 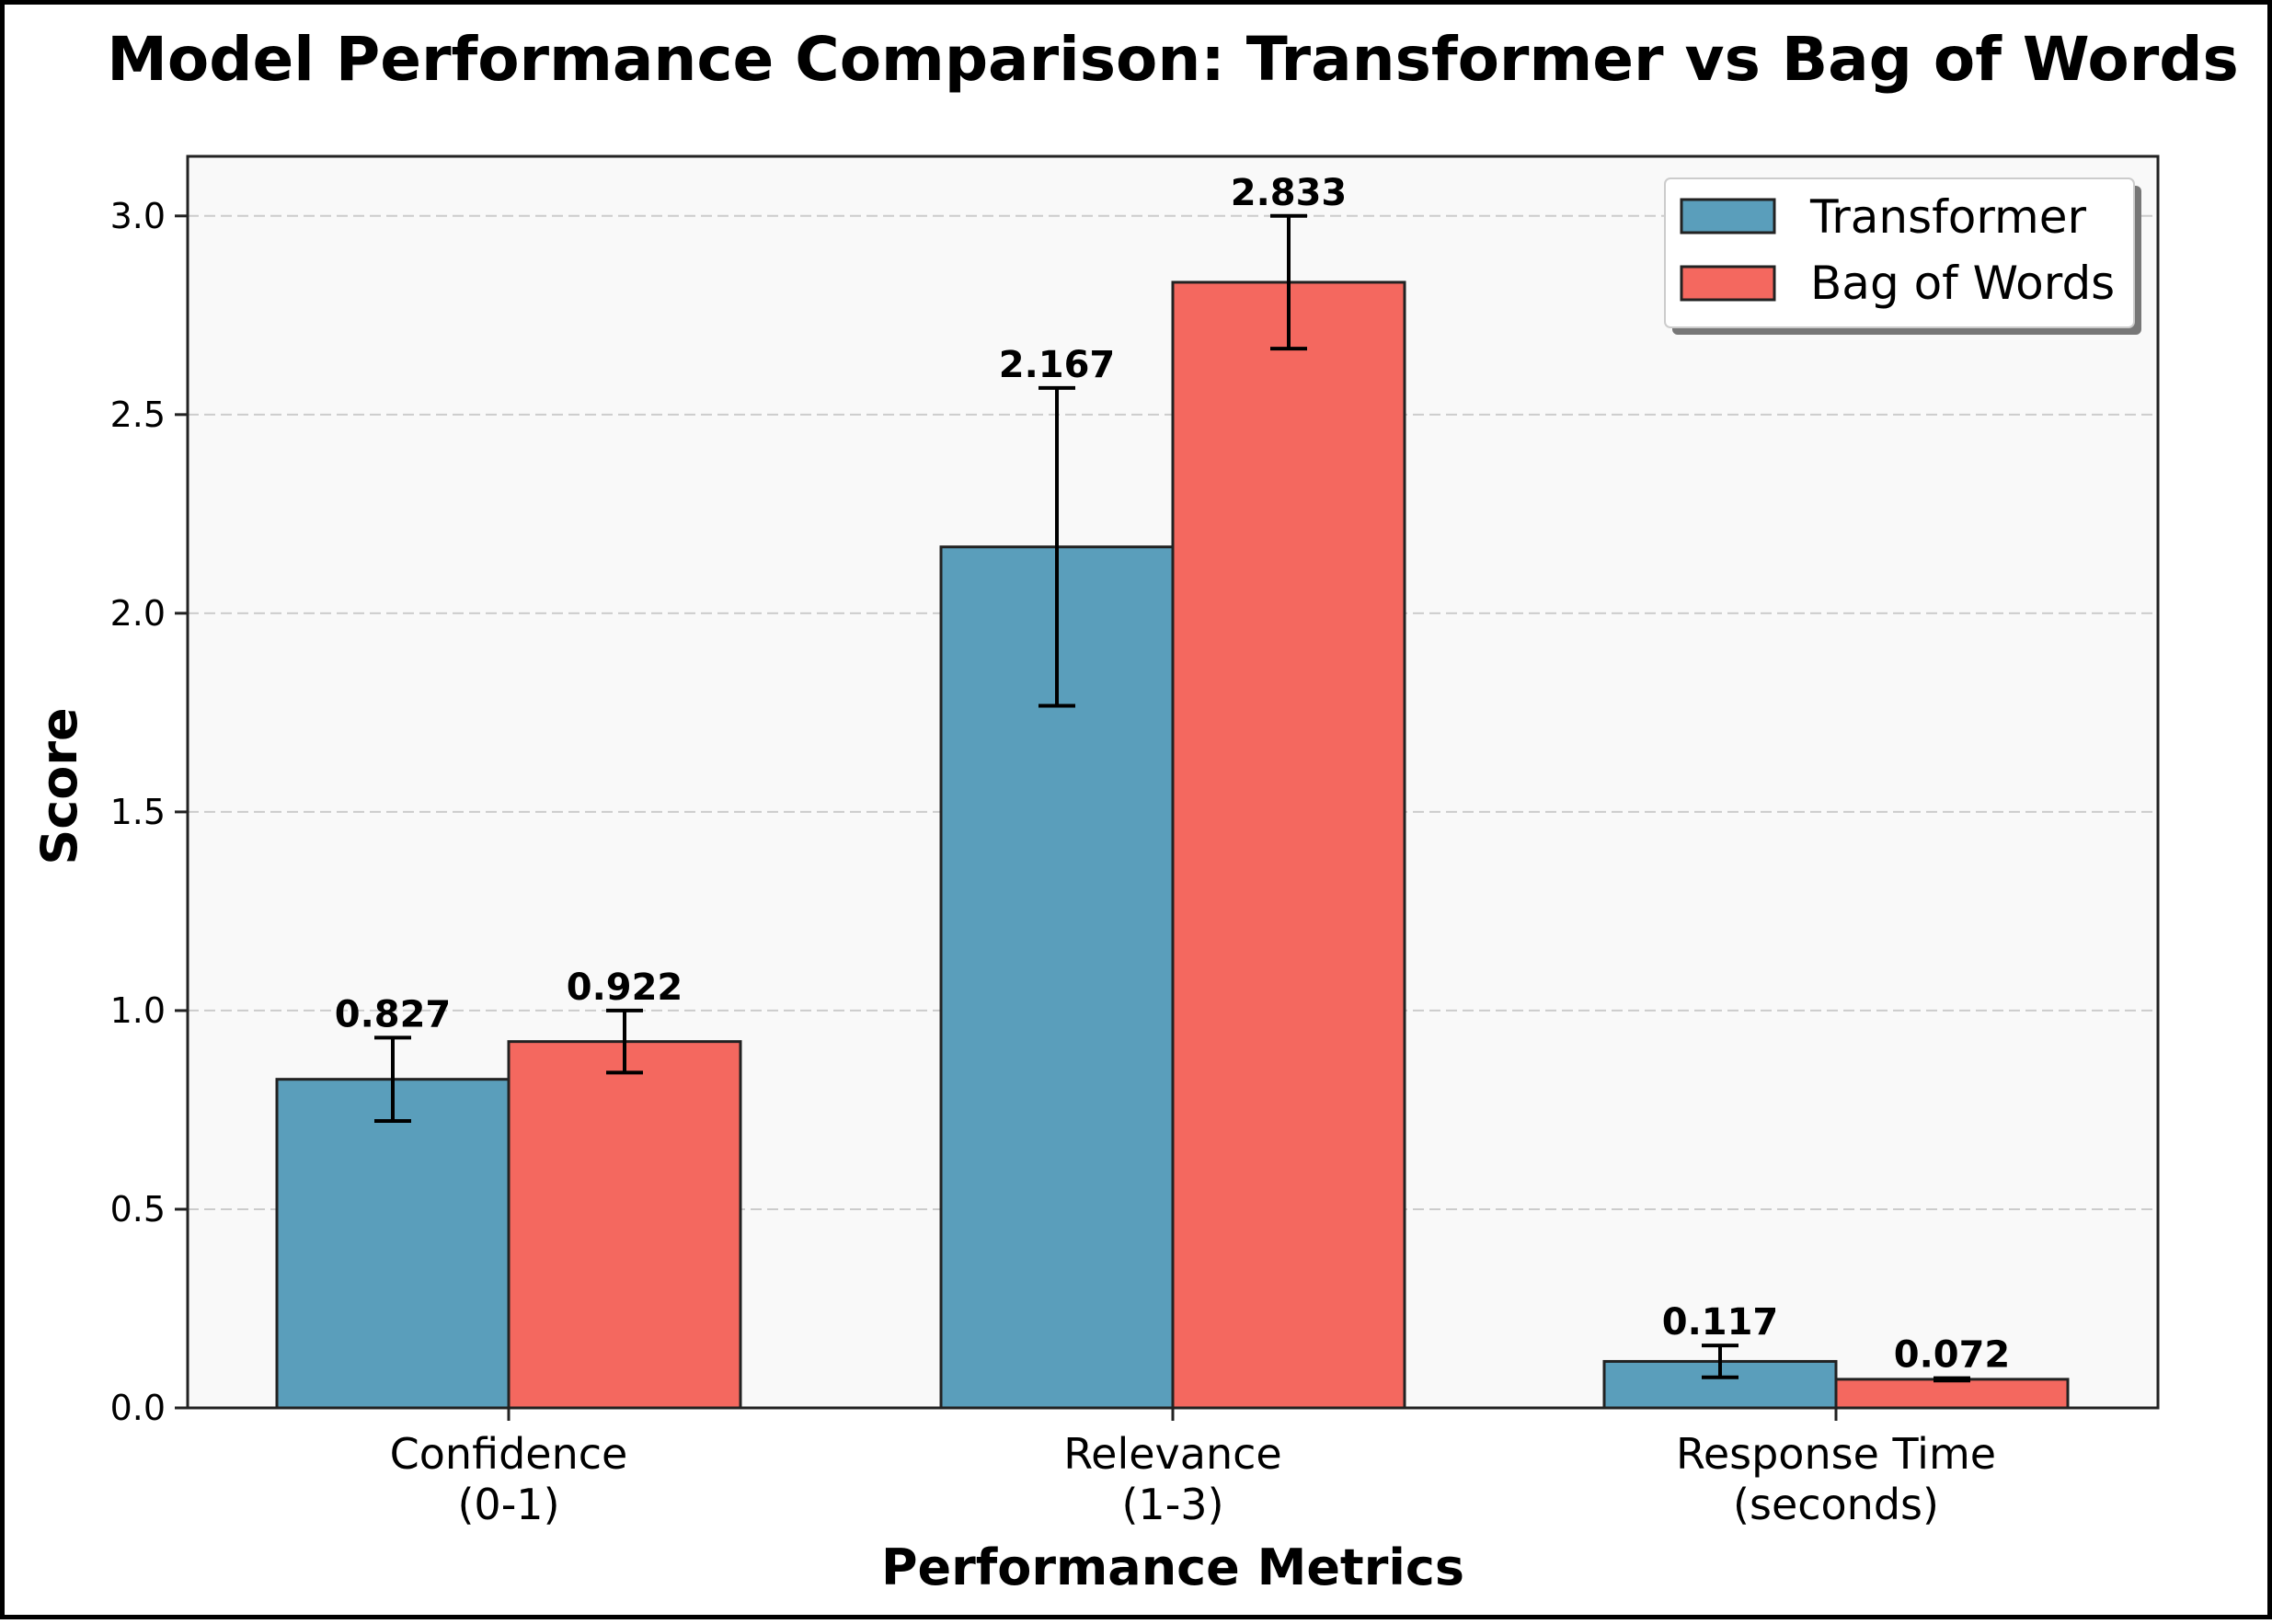 What do you see at coordinates (138, 812) in the screenshot?
I see `y-tick-label: 1.5` at bounding box center [138, 812].